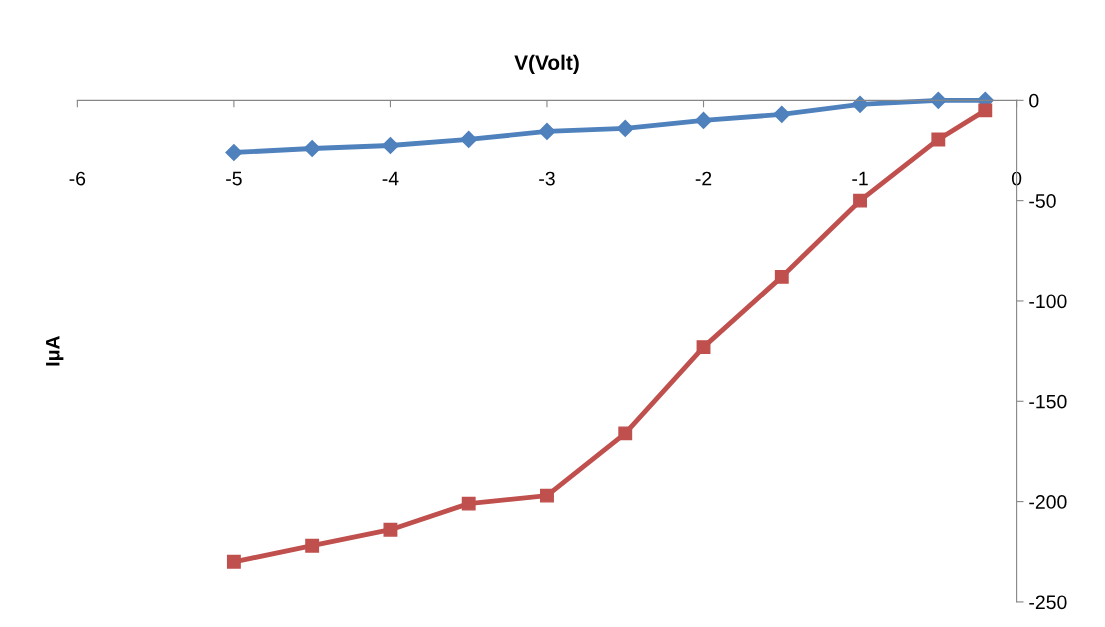 The image size is (1105, 627). Describe the element at coordinates (1048, 401) in the screenshot. I see `y-tick-label: -150` at that location.